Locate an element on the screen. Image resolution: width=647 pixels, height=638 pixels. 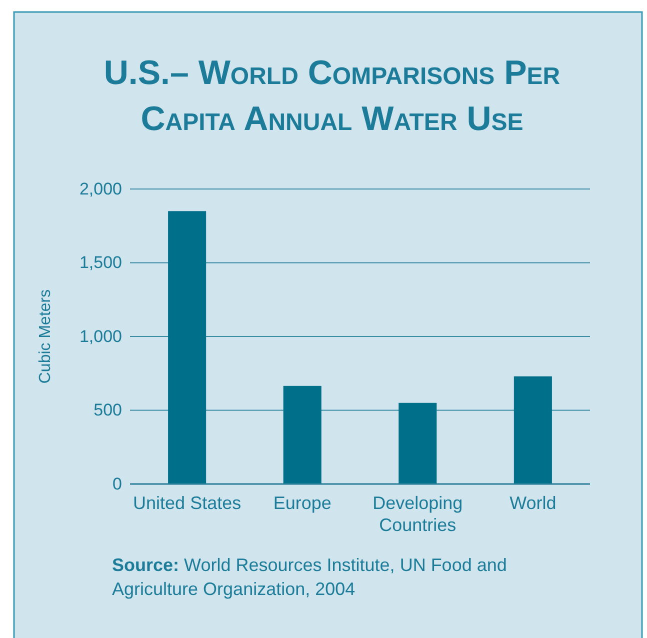
y-tick-label: 2,000 is located at coordinates (100, 188).